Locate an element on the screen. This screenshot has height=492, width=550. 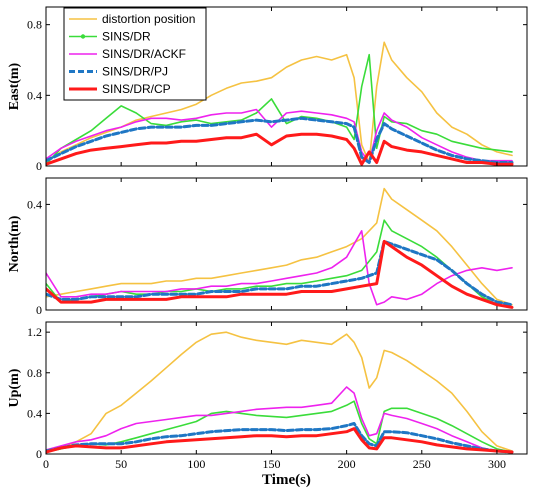
legend-label: SINS/DR/ACKF is located at coordinates (144, 54).